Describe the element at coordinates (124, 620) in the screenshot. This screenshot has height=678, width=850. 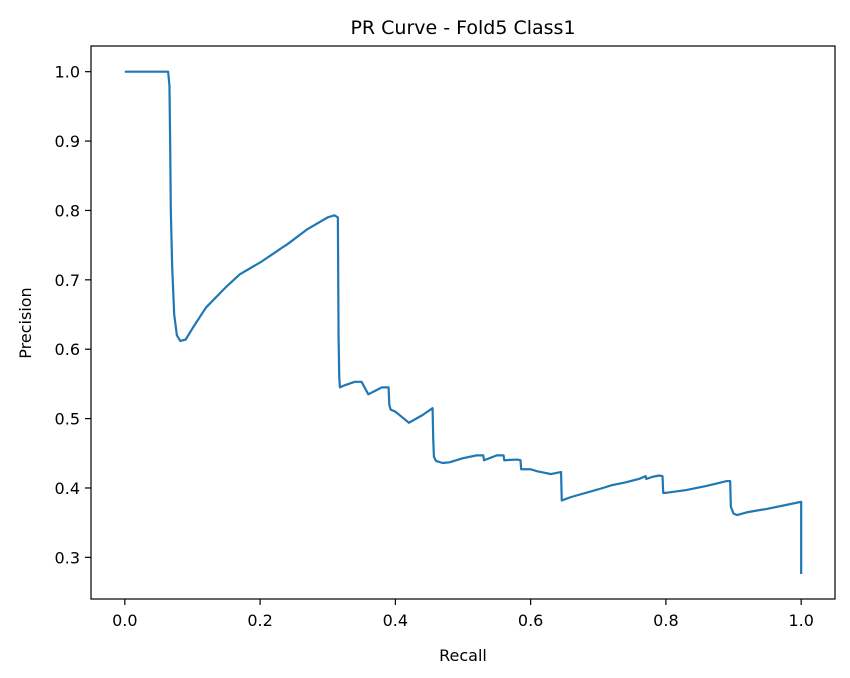
I see `x-tick-label: 0.0` at that location.